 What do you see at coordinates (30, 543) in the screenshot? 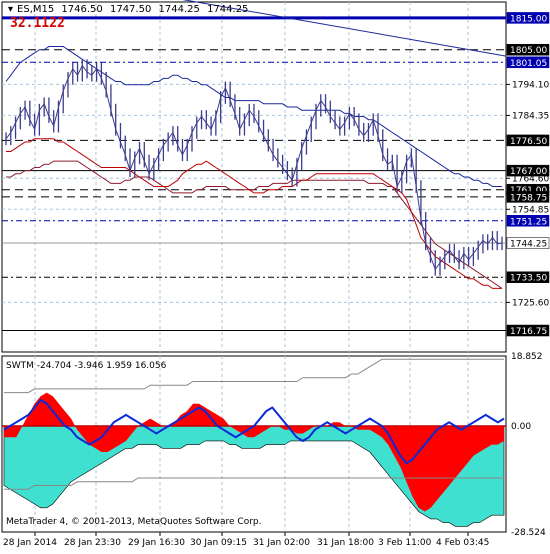
I see `time-tick-label: 28 Jan 2014` at bounding box center [30, 543].